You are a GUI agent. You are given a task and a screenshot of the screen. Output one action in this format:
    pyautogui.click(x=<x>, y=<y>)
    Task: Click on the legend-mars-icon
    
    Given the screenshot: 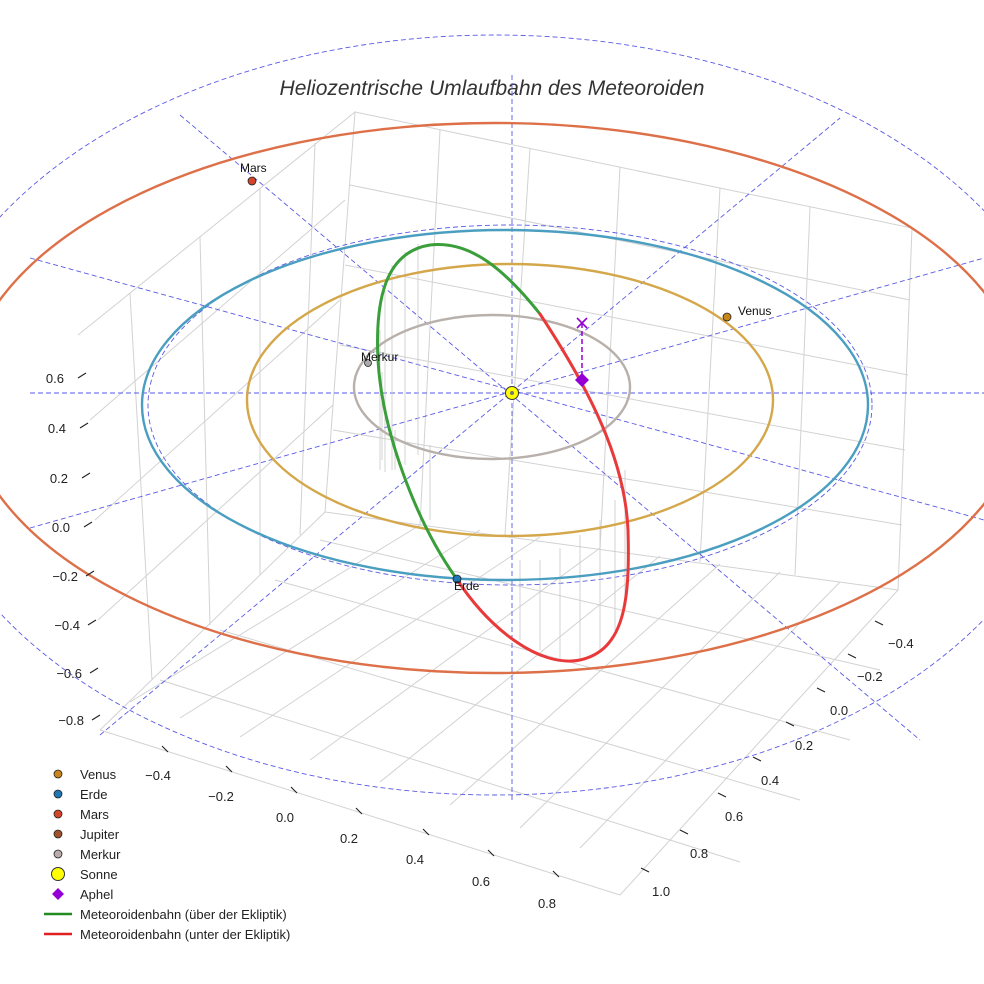 What is the action you would take?
    pyautogui.click(x=58, y=814)
    